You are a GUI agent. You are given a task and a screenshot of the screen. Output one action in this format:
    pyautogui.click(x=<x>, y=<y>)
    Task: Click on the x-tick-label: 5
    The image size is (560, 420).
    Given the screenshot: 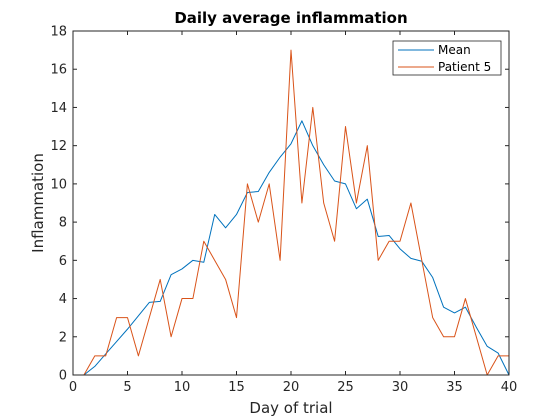 What is the action you would take?
    pyautogui.click(x=127, y=387)
    